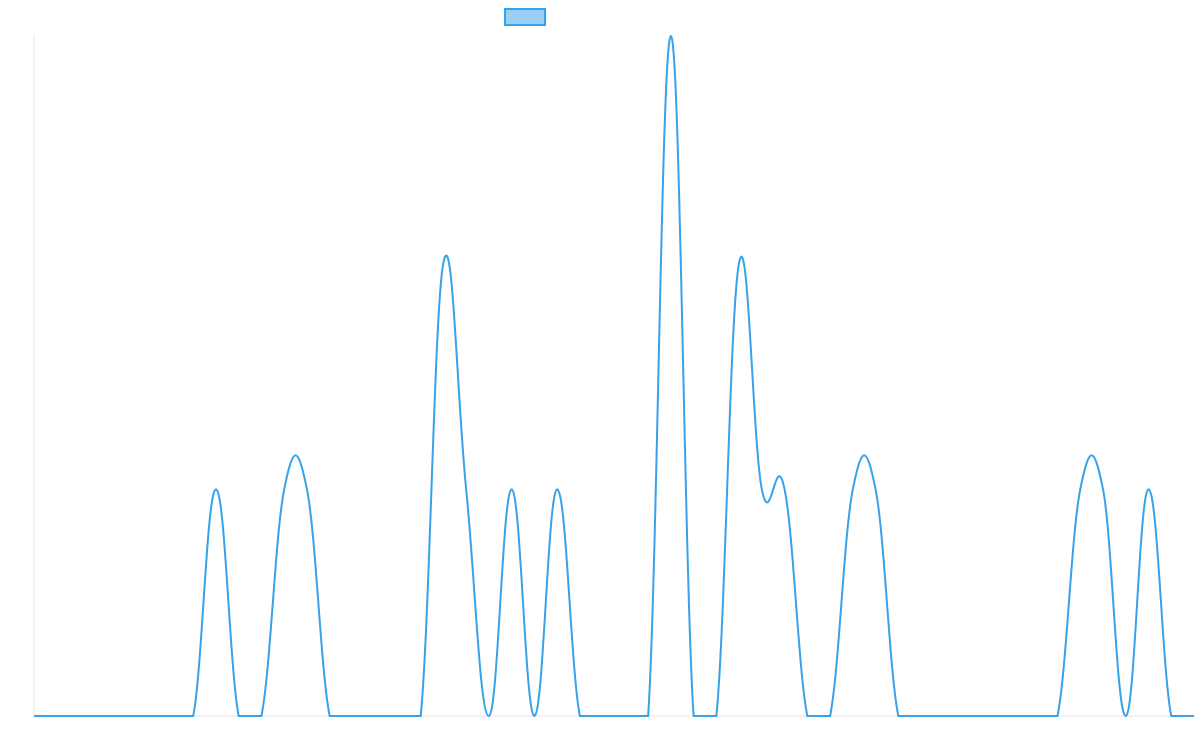  I want to click on legend-swatch, so click(525, 17).